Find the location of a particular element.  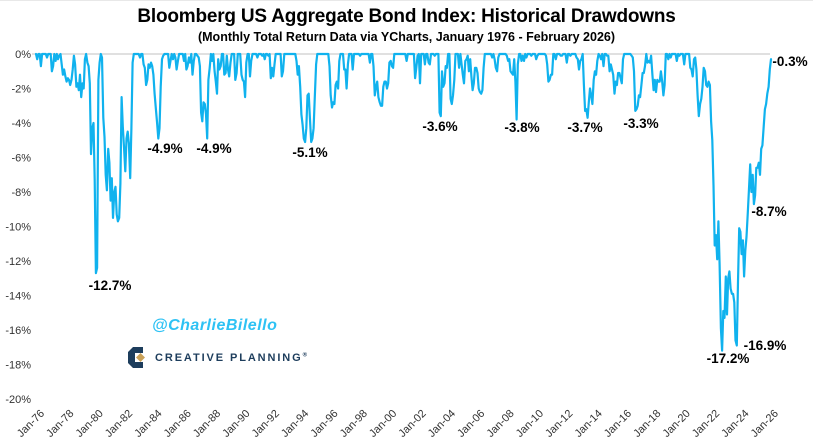

x-axis-tick-label: Jan-92 is located at coordinates (266, 424).